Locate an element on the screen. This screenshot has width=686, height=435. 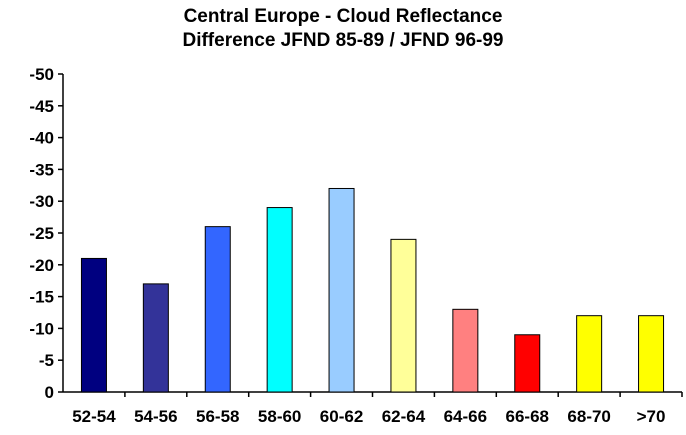
x-tick-label: 54-56 is located at coordinates (155, 416).